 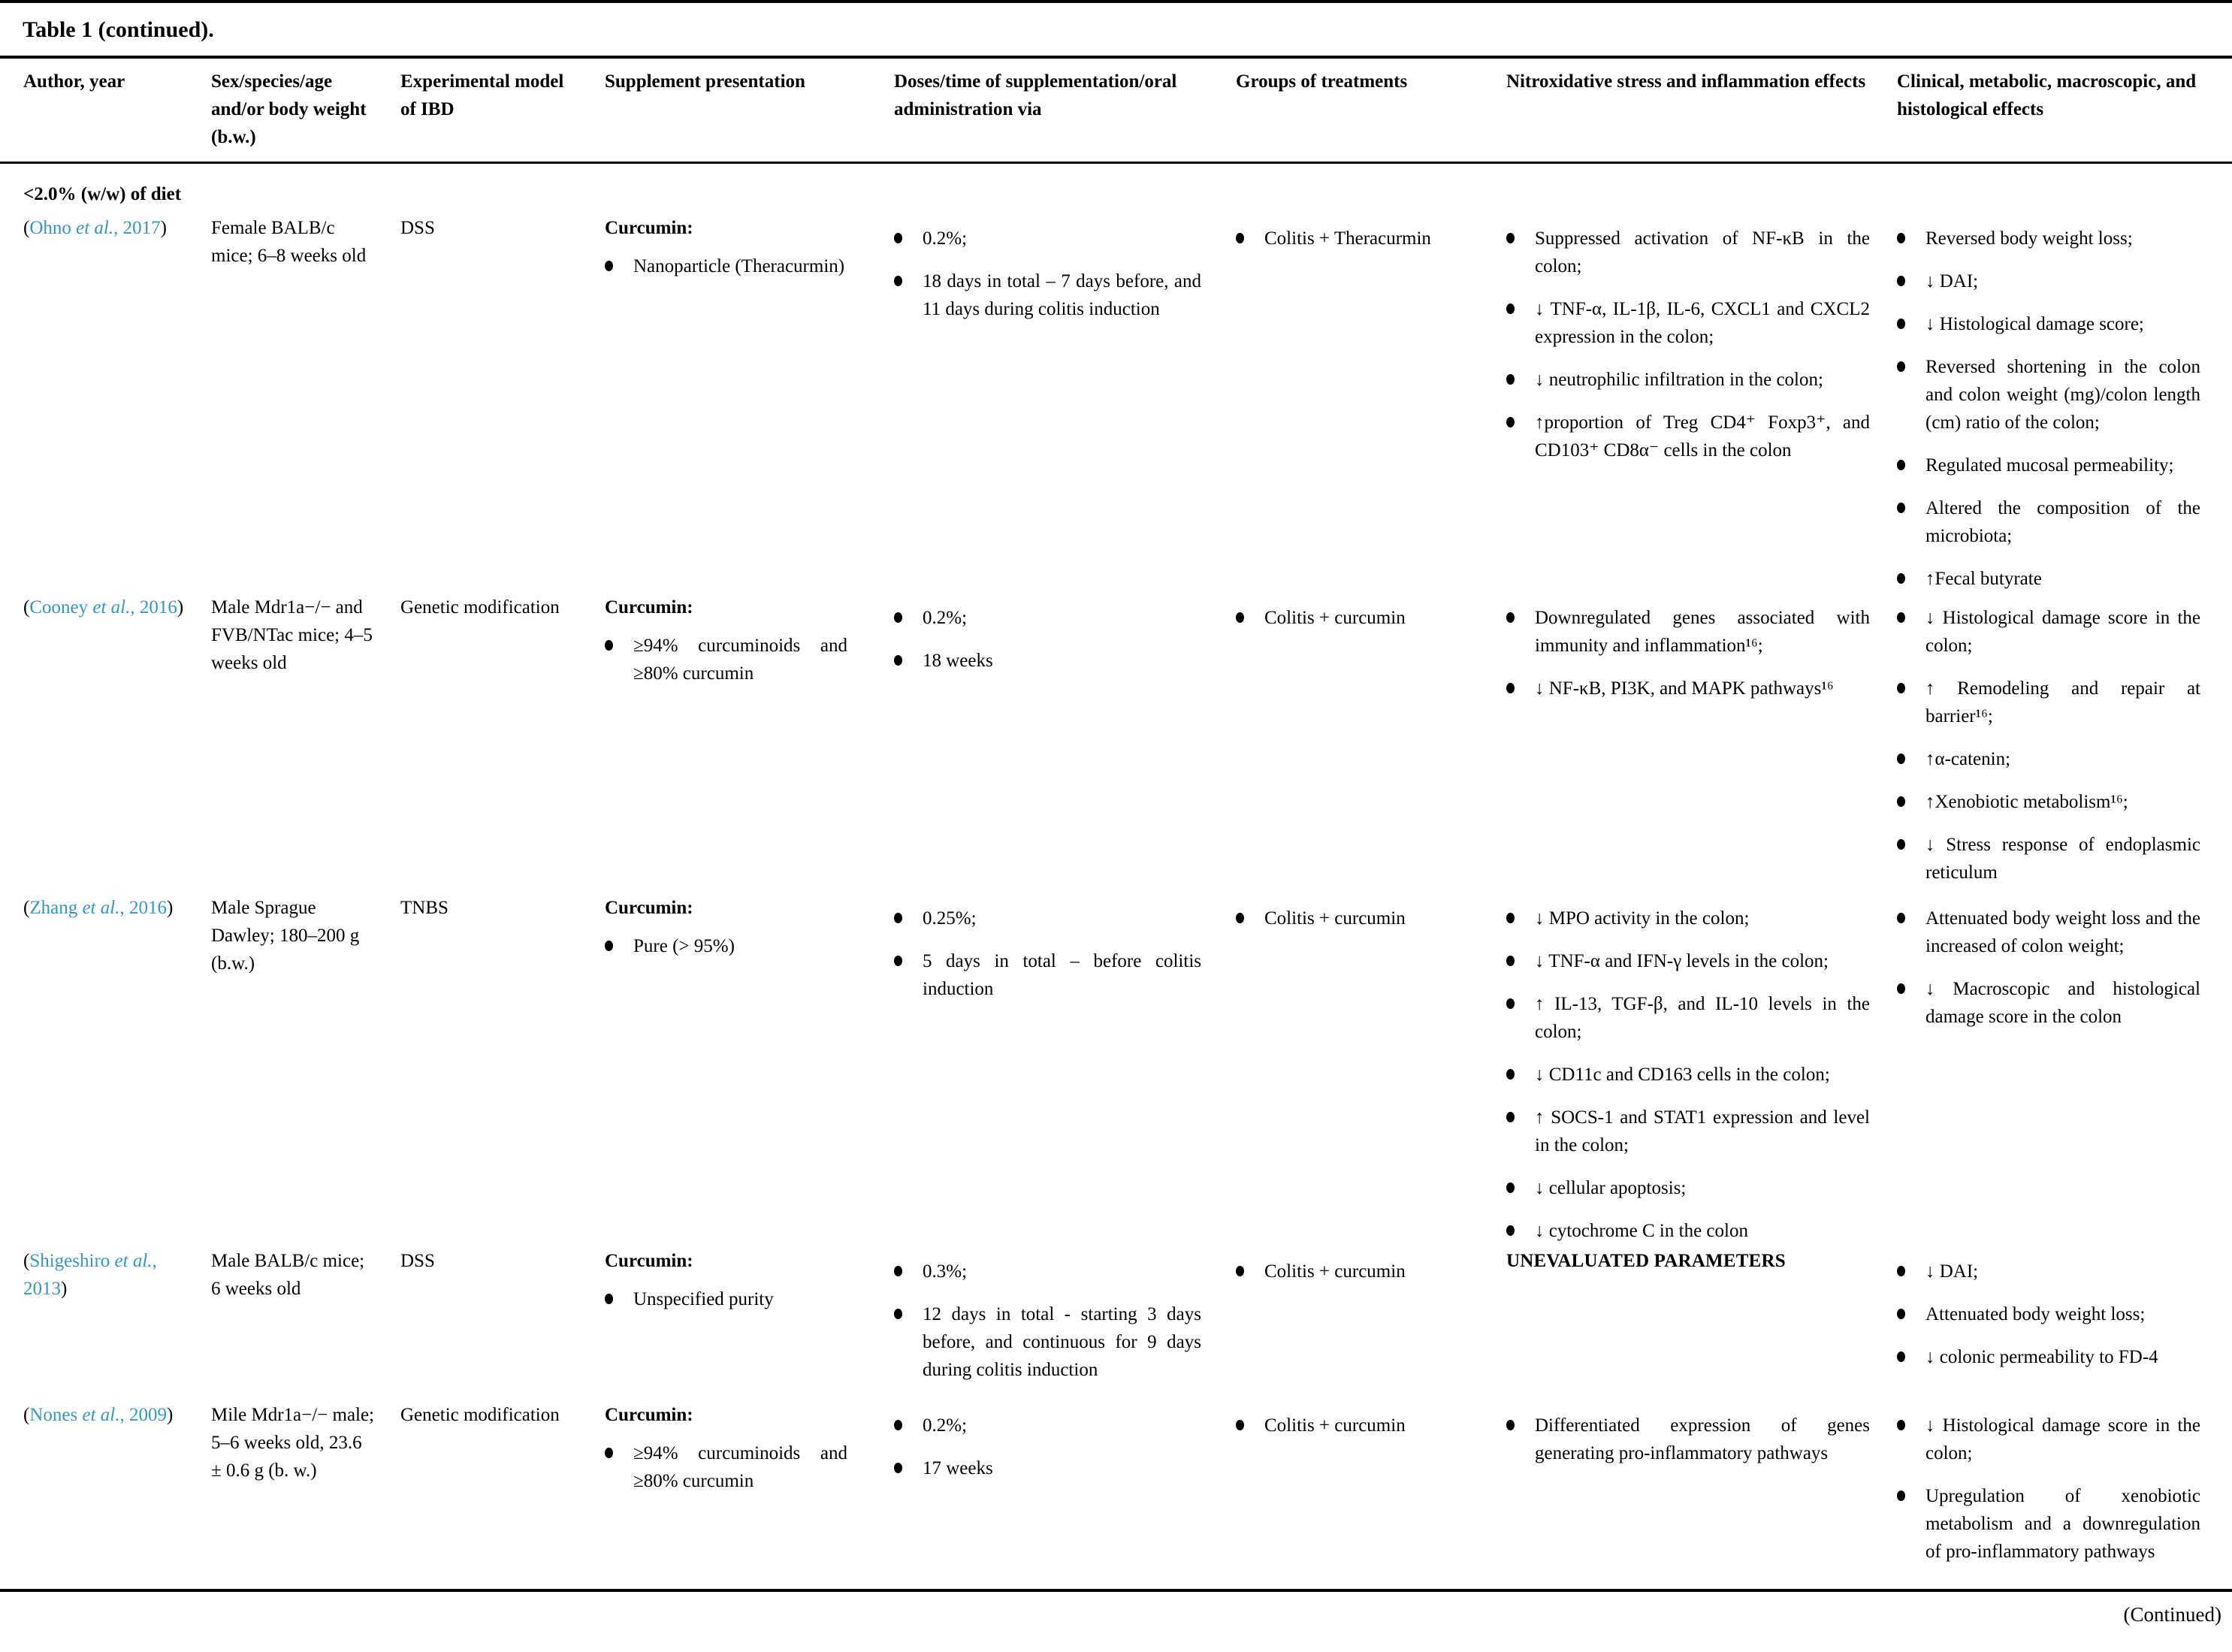 What do you see at coordinates (726, 1467) in the screenshot?
I see `supplement-list: ≥94% curcuminoids and ≥80% curcumin` at bounding box center [726, 1467].